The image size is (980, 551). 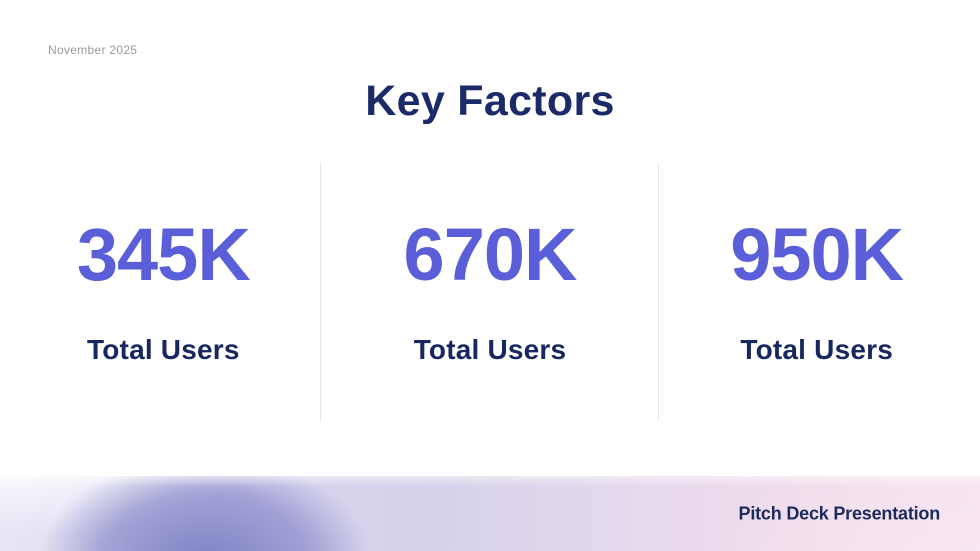 I want to click on stat-value-3: 950K, so click(x=817, y=254).